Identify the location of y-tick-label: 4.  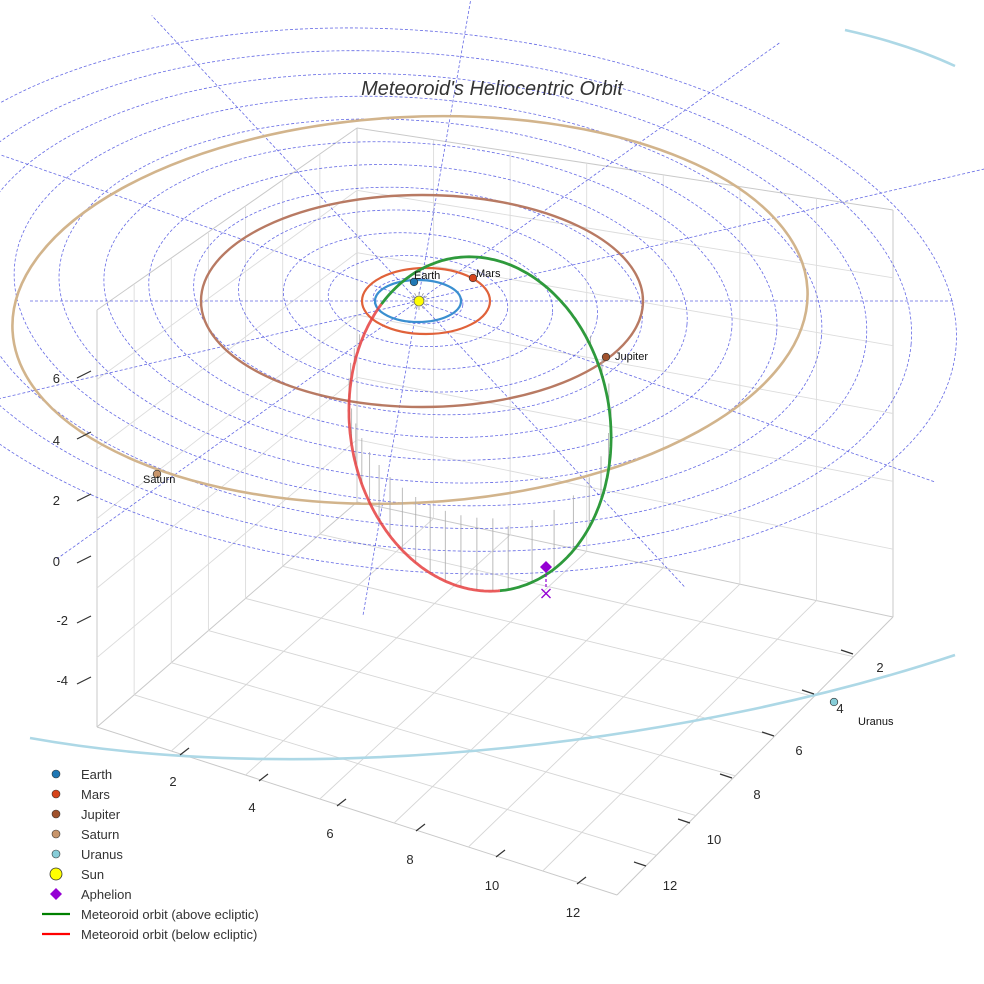
(839, 708).